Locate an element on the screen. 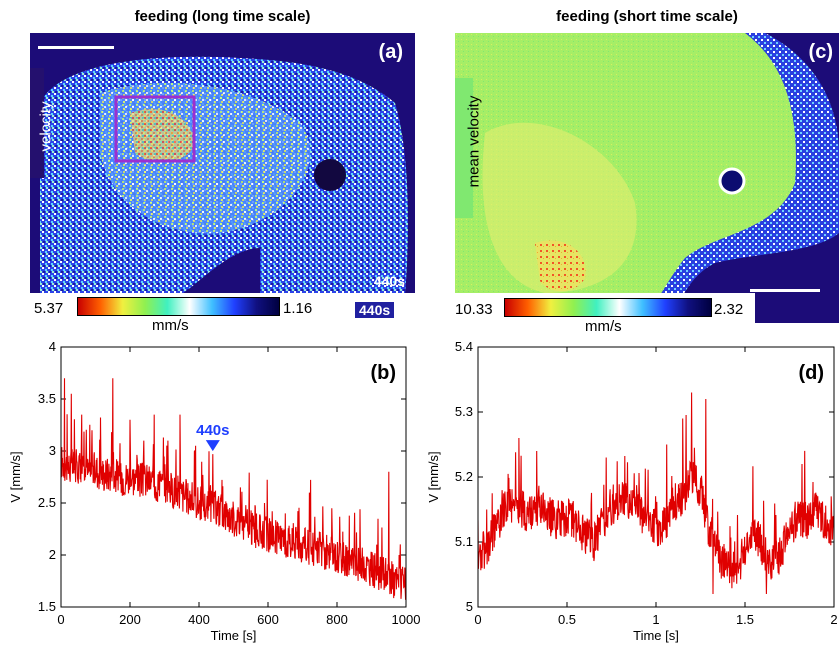 This screenshot has width=839, height=656. region-of-interest-box is located at coordinates (155, 129).